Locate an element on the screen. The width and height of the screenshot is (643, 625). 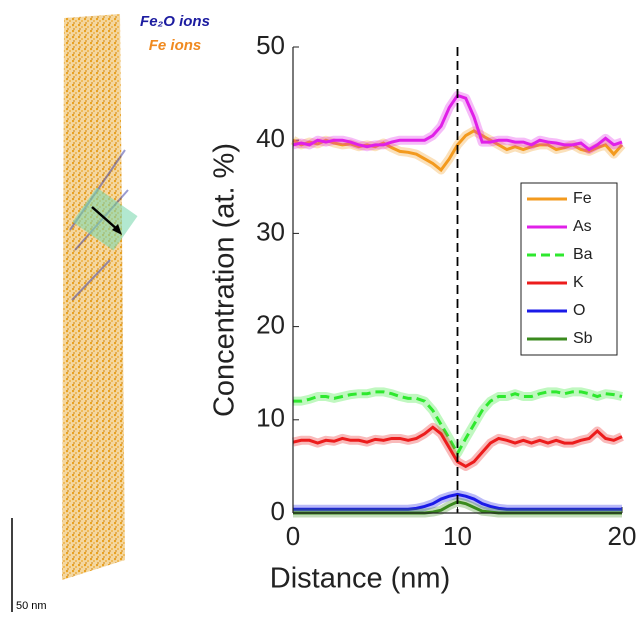
legend-label: Sb is located at coordinates (583, 338).